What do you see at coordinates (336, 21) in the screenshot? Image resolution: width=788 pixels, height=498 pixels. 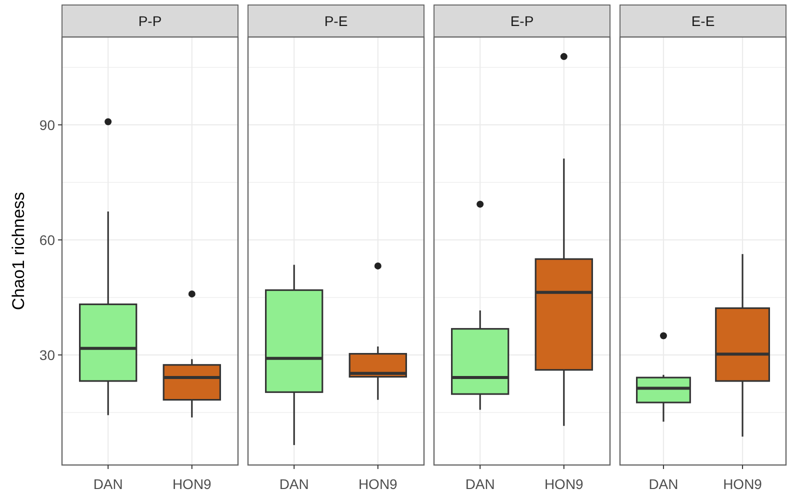 I see `chart-title: P-E` at bounding box center [336, 21].